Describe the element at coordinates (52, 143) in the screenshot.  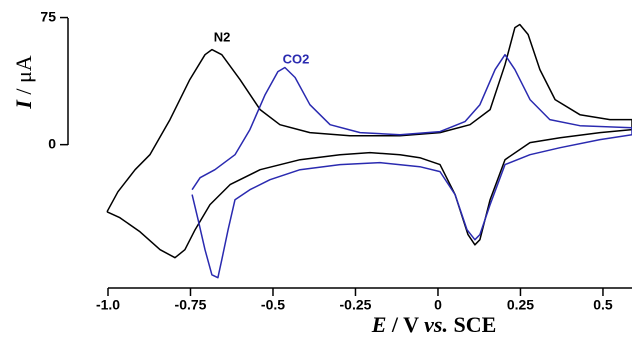
I see `y-tick-label: 0` at that location.